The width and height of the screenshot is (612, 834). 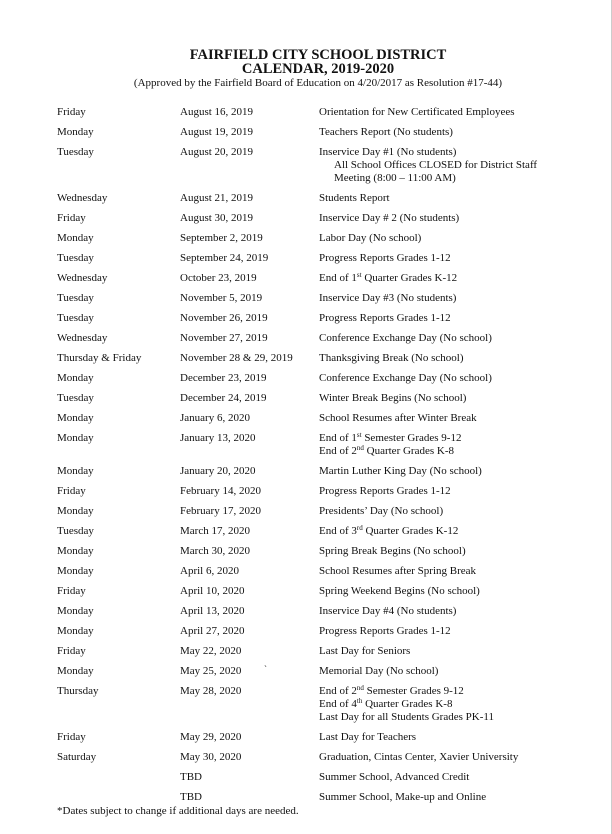 What do you see at coordinates (211, 671) in the screenshot?
I see `row-date: May 25, 2020` at bounding box center [211, 671].